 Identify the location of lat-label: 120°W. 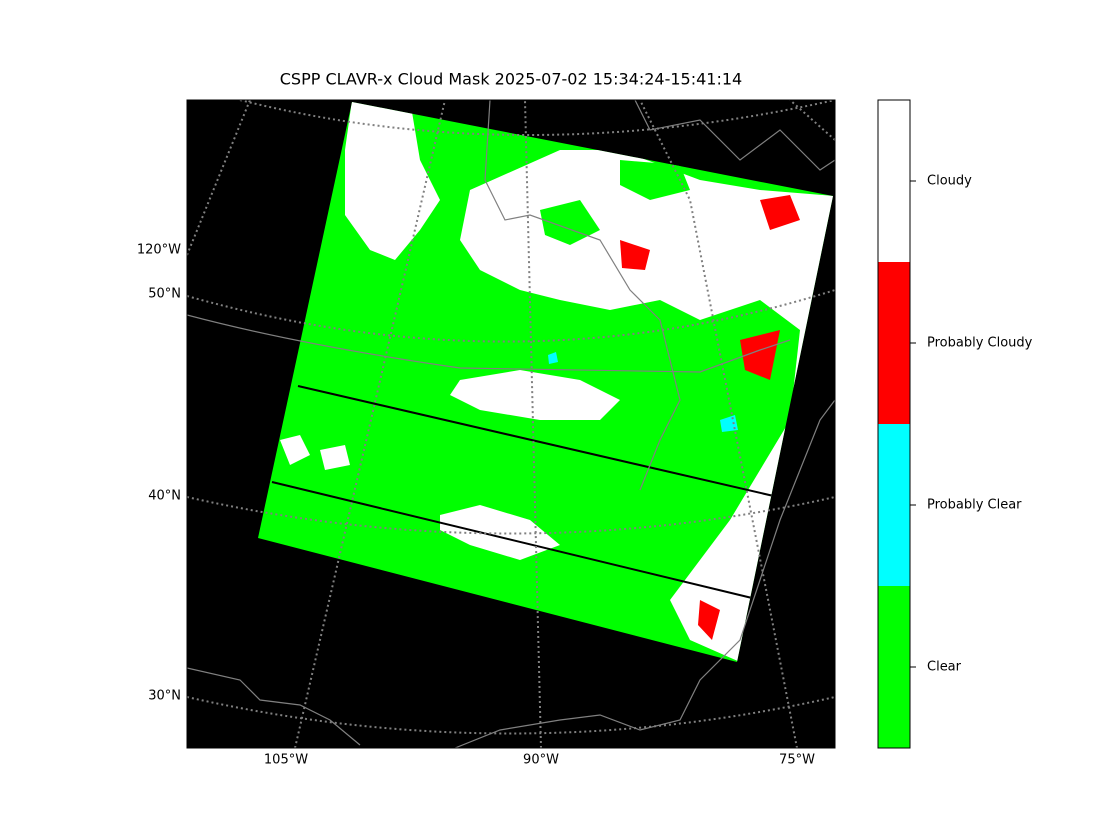
(159, 250).